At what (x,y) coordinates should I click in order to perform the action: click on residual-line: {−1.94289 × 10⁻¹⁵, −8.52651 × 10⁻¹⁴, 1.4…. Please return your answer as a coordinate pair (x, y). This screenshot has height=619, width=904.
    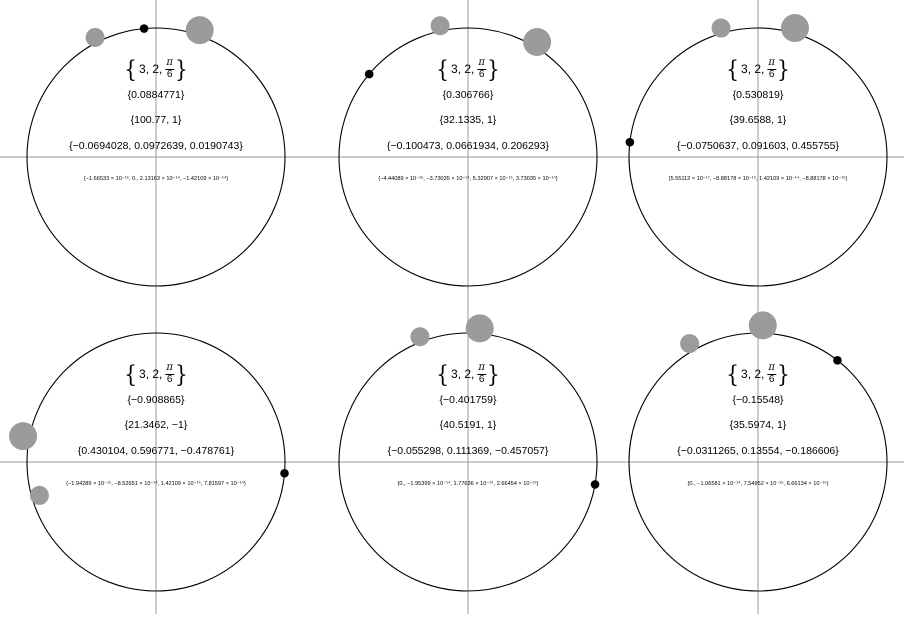
    Looking at the image, I should click on (156, 484).